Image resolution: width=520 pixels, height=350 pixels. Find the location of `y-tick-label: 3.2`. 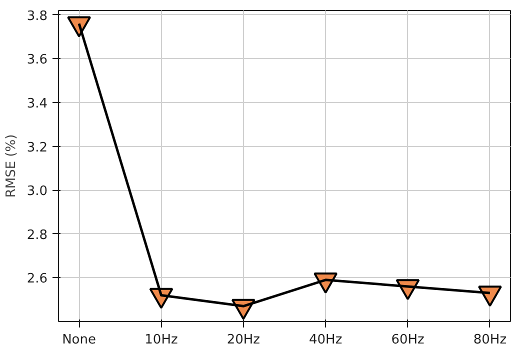

y-tick-label: 3.2 is located at coordinates (37, 148).